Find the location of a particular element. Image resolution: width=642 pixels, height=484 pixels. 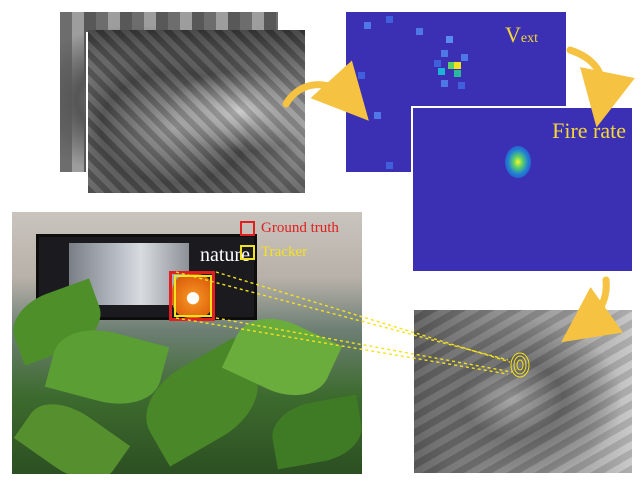

fire-rate-heatmap: Fire rate is located at coordinates (522, 189).